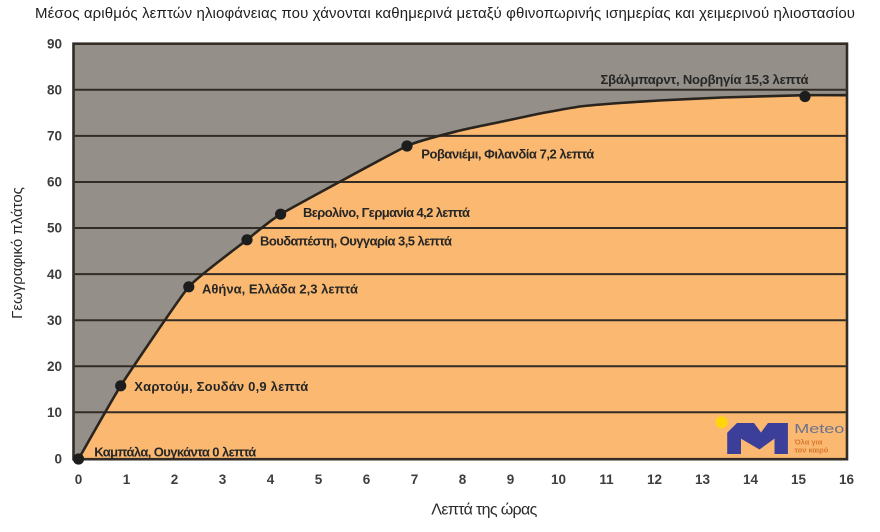 This screenshot has height=532, width=880. Describe the element at coordinates (367, 479) in the screenshot. I see `svg-text: 6` at that location.